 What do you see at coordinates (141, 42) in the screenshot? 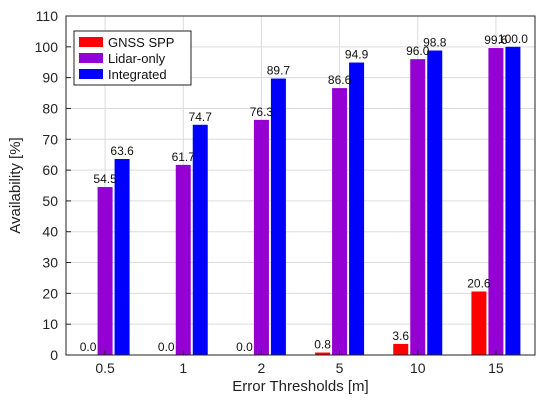
I see `legend-entry-label: GNSS SPP` at bounding box center [141, 42].